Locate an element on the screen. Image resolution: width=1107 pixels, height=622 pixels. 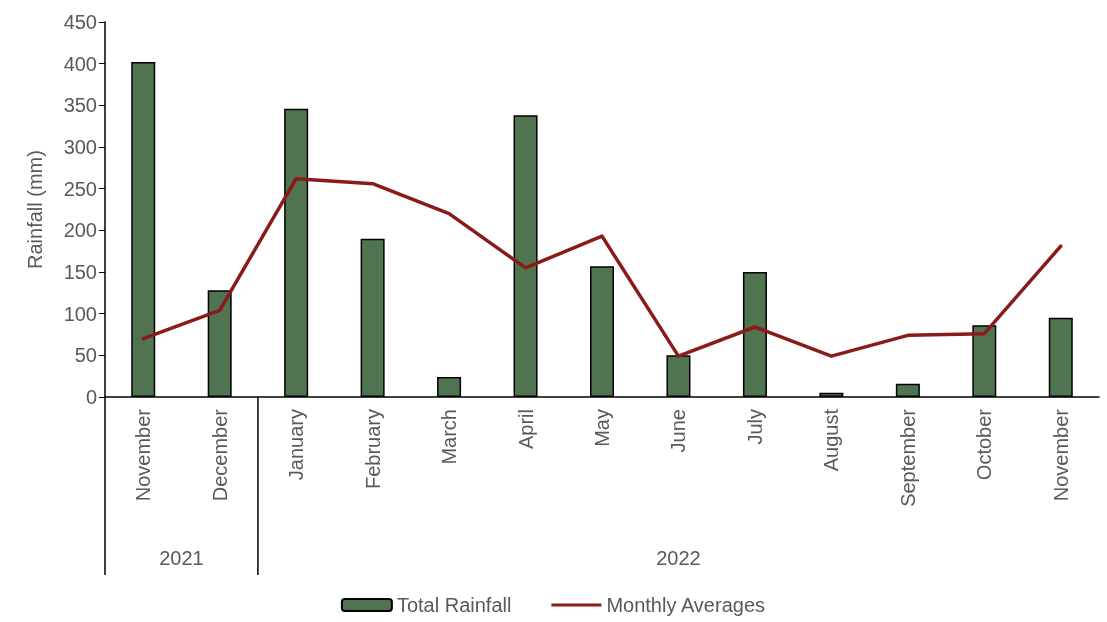
text: 2022 is located at coordinates (678, 558).